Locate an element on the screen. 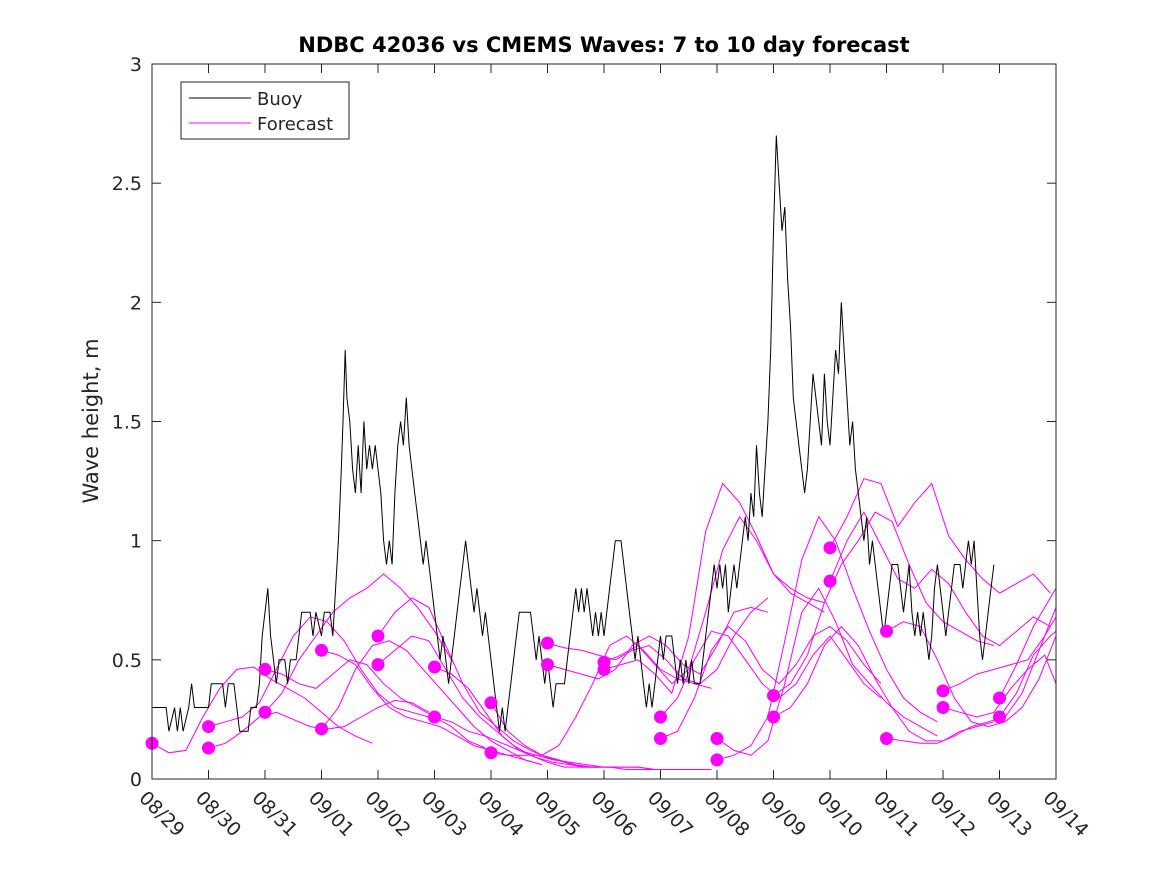 This screenshot has height=875, width=1167. legend-box is located at coordinates (265, 110).